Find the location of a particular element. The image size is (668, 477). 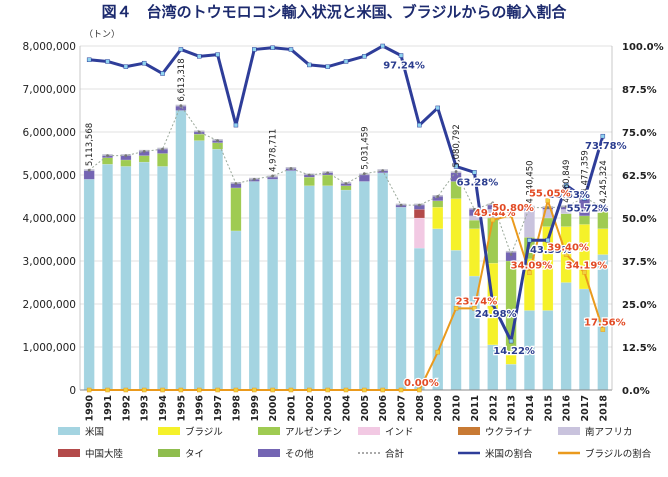

legend-label-total: 合計 is located at coordinates (395, 454).